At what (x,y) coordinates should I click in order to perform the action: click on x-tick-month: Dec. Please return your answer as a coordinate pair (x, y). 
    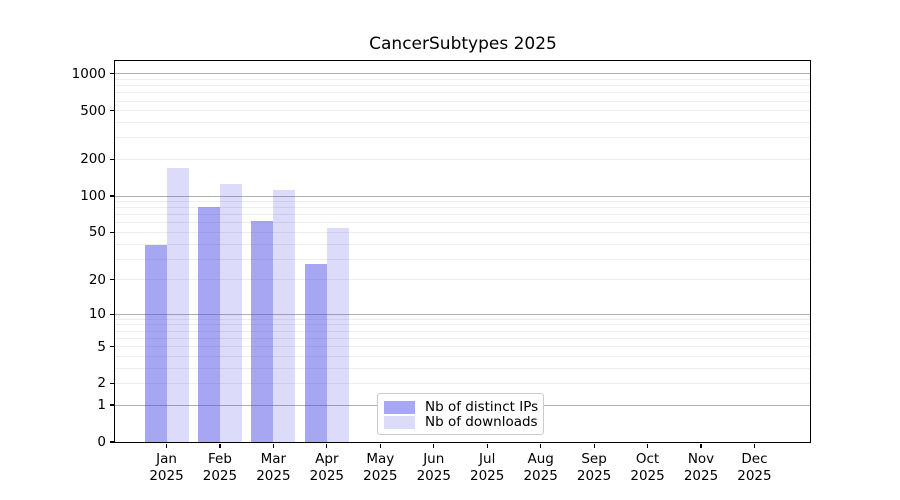
    Looking at the image, I should click on (754, 459).